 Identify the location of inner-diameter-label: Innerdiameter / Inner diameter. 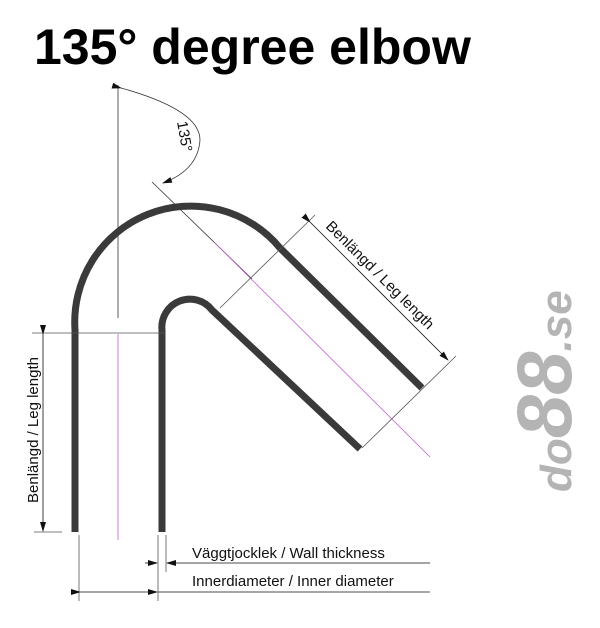
(293, 581).